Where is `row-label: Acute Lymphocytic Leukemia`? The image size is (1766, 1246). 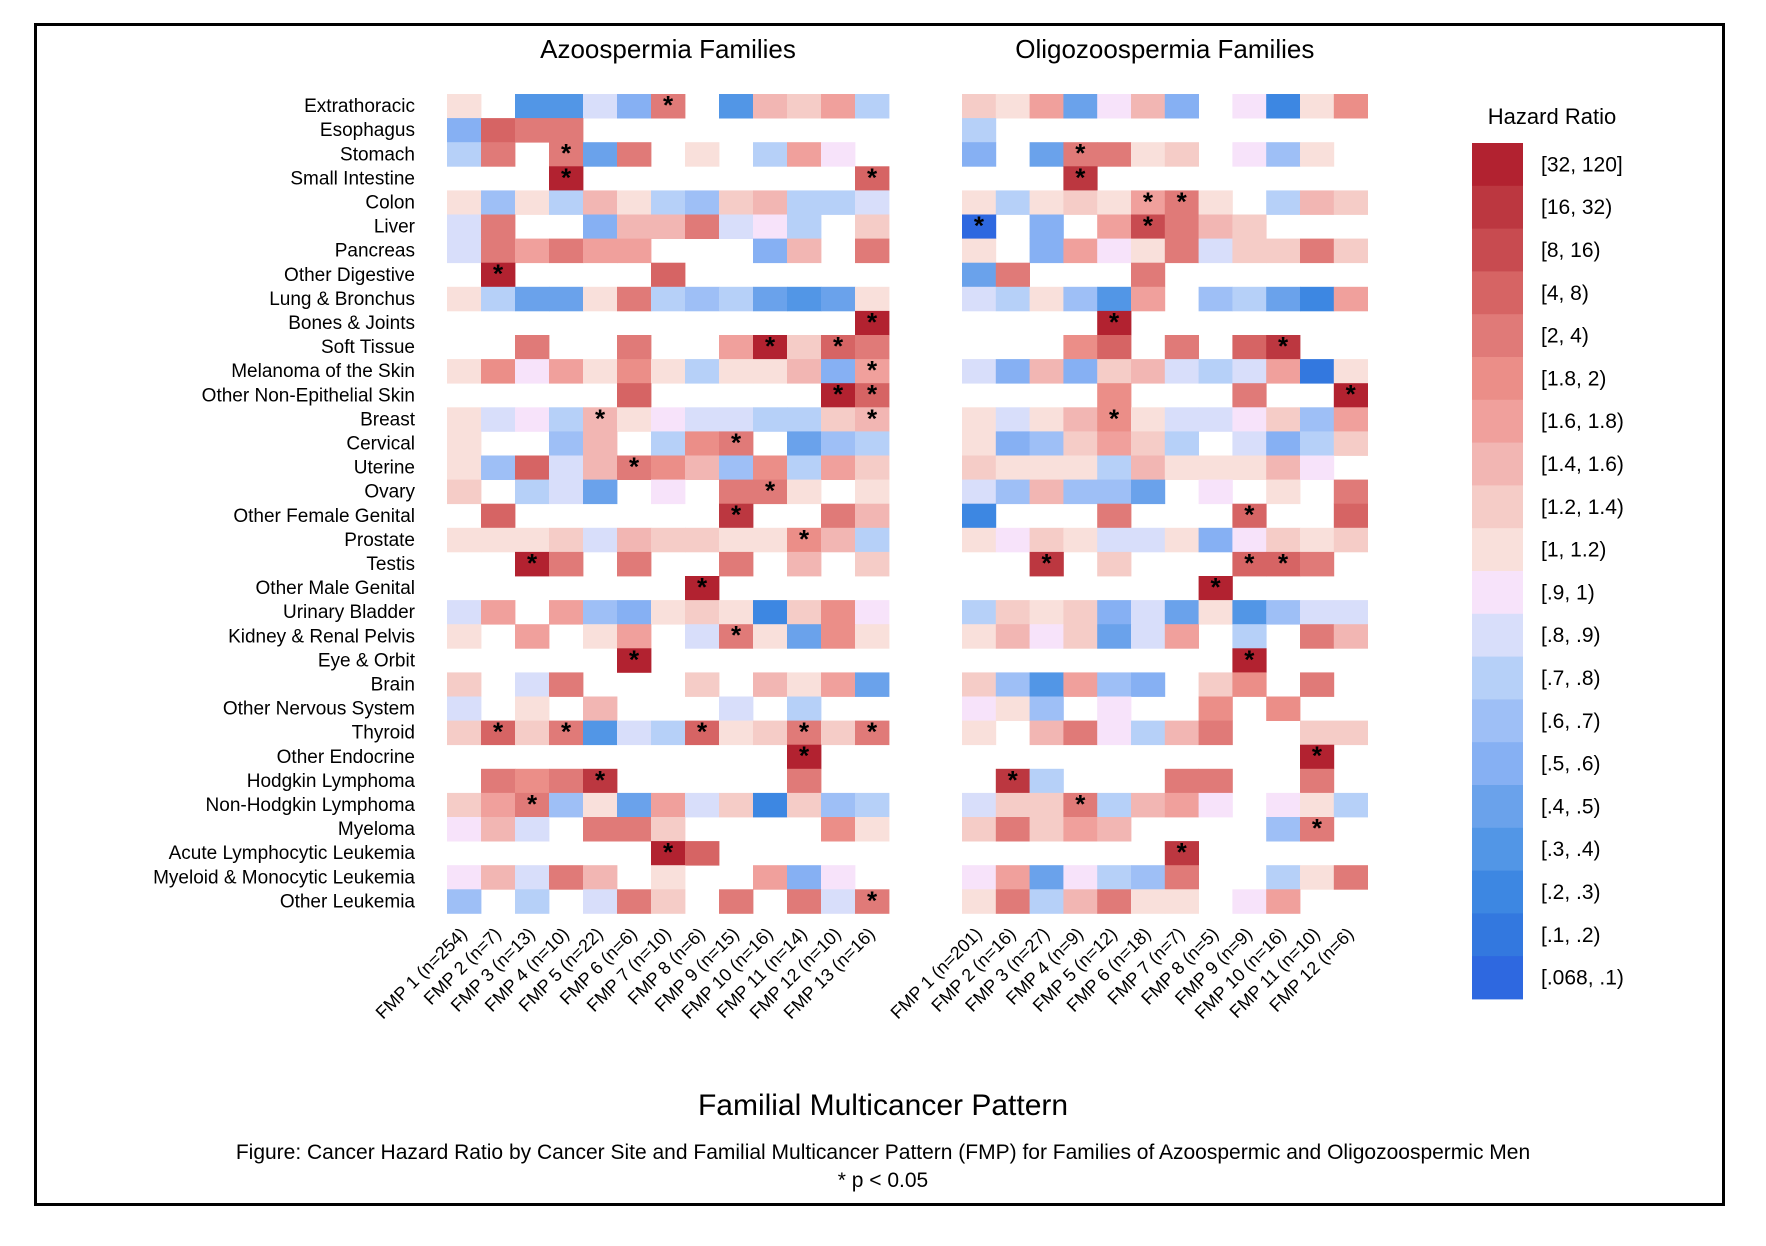
row-label: Acute Lymphocytic Leukemia is located at coordinates (292, 853).